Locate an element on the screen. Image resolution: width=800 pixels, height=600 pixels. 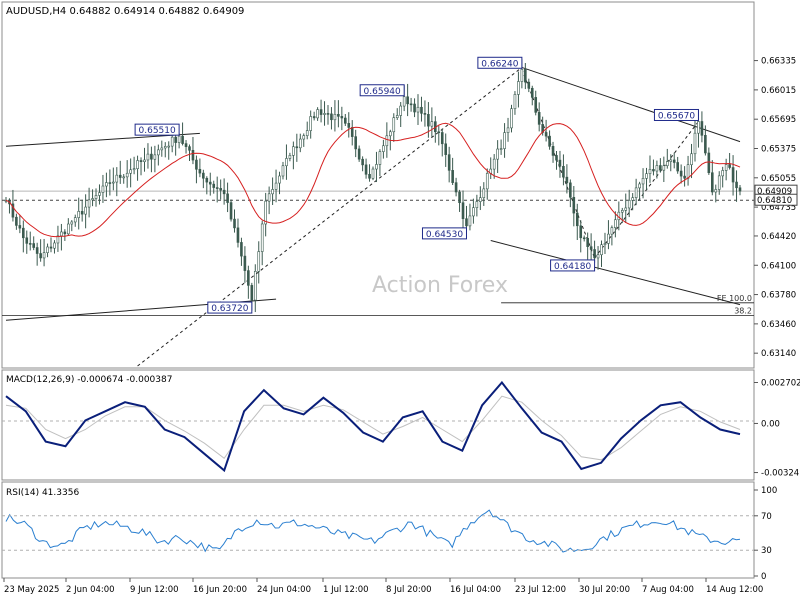
time-tick-label: 16 Jul 04:00 is located at coordinates (475, 590).